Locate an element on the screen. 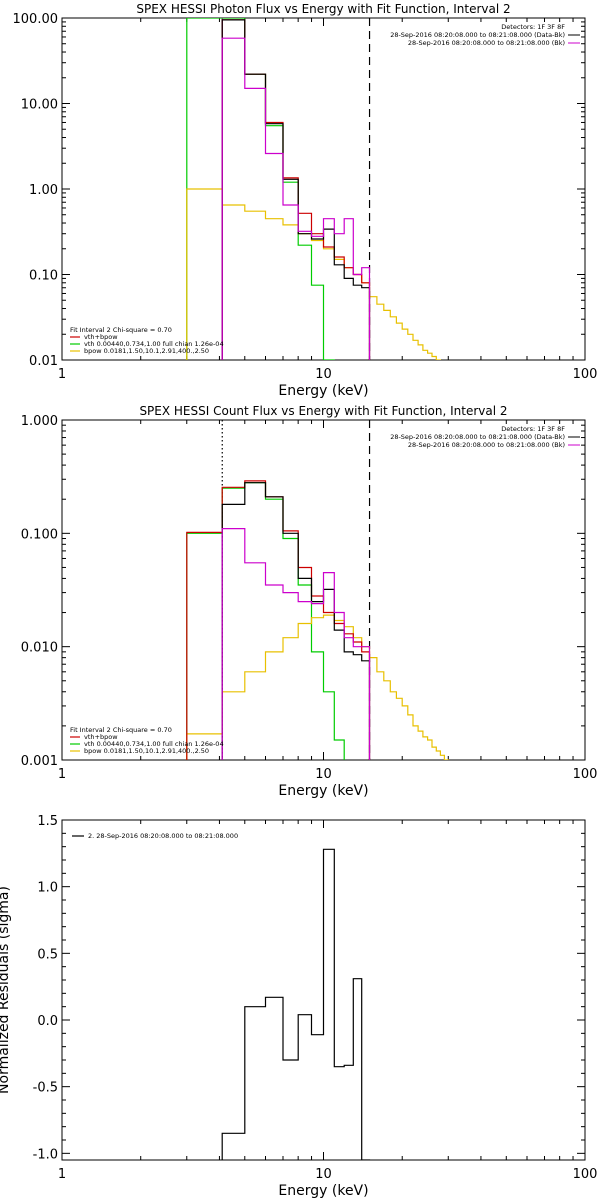 This screenshot has width=600, height=1200. series-residuals-line is located at coordinates (296, 1004).